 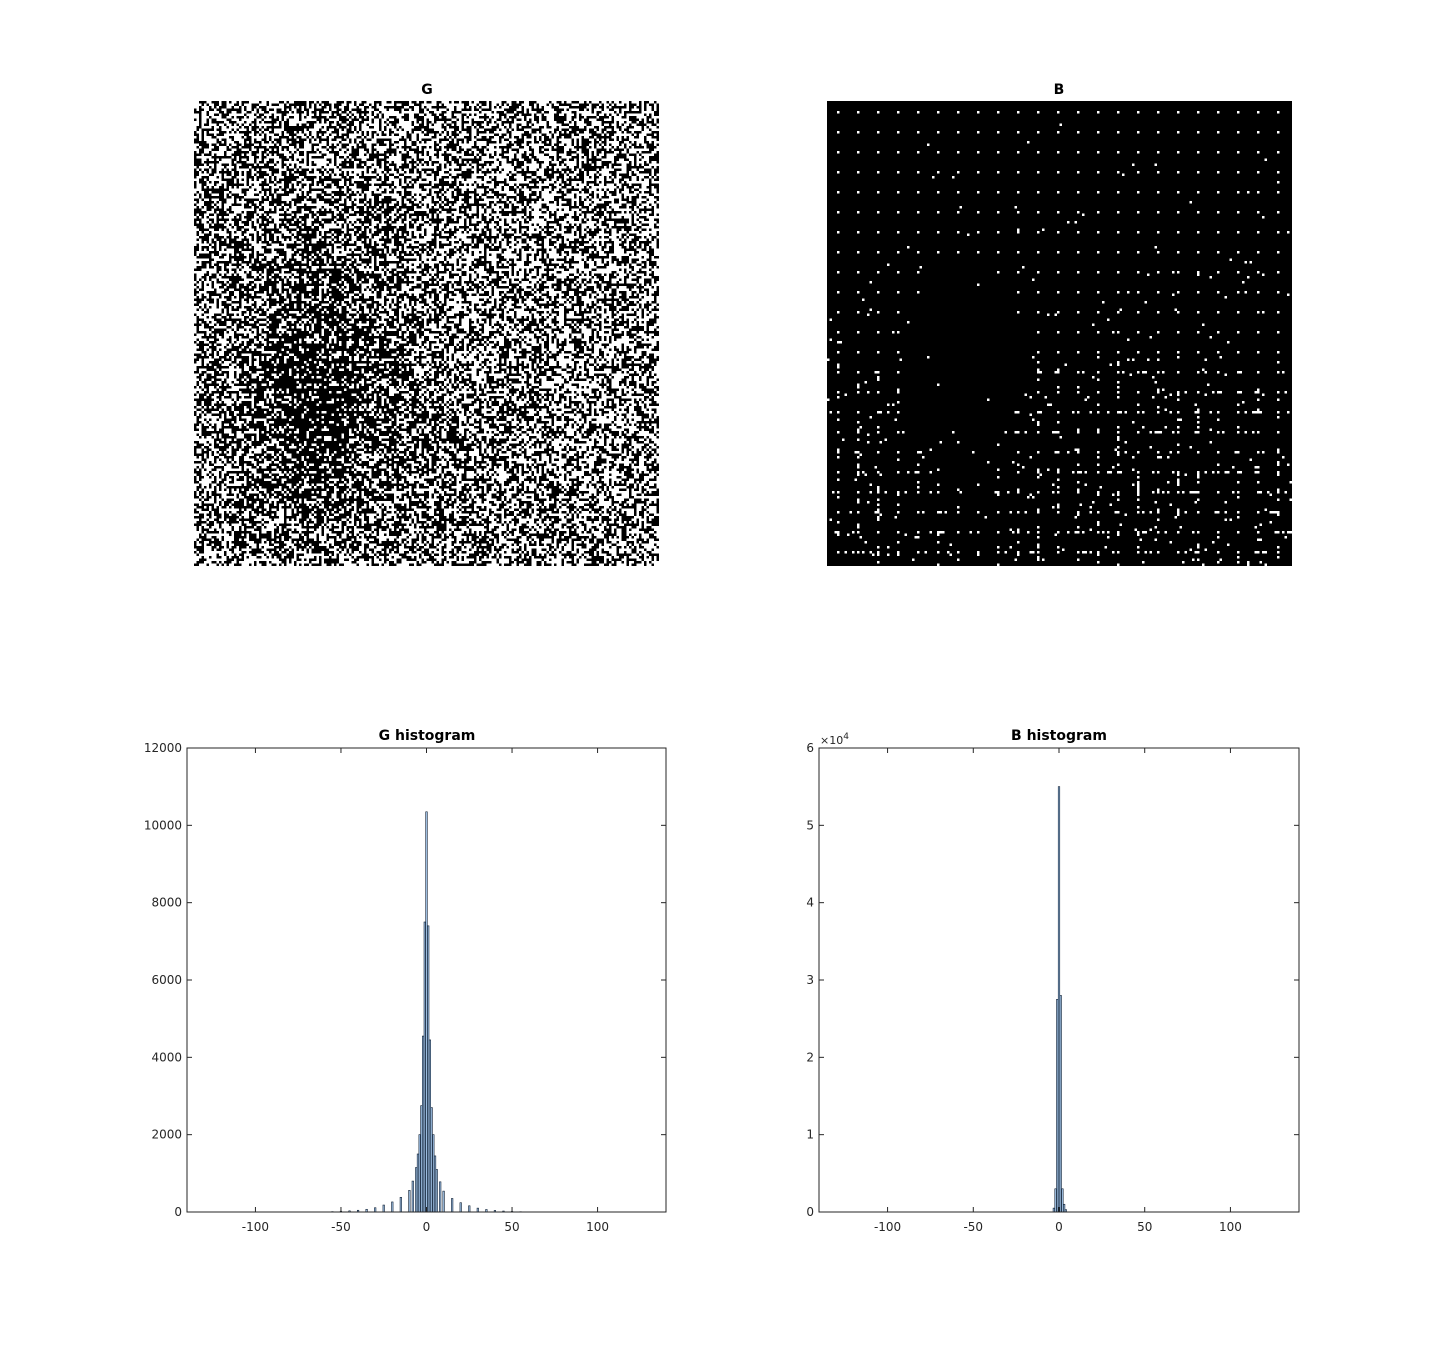 What do you see at coordinates (163, 825) in the screenshot?
I see `y-tick-label: 10000` at bounding box center [163, 825].